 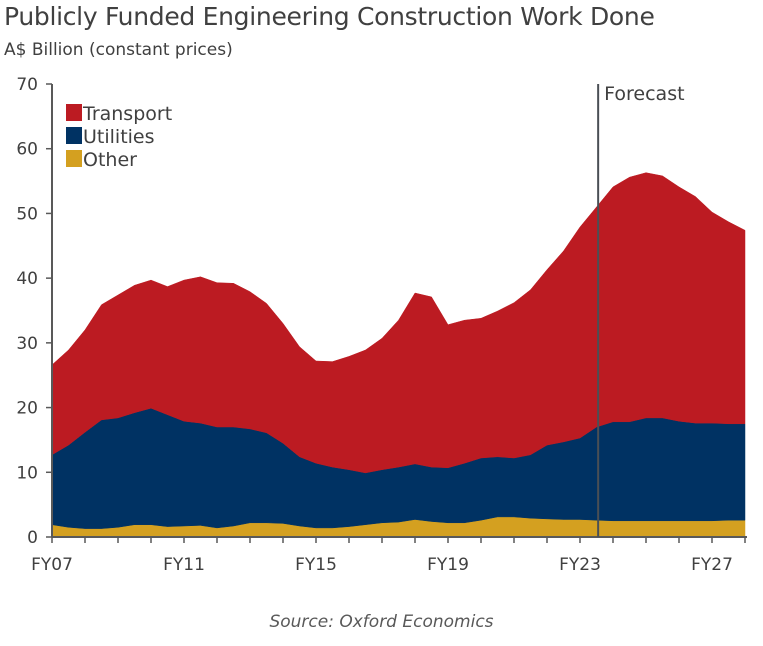 I want to click on x-tick-label: FY23, so click(x=580, y=565).